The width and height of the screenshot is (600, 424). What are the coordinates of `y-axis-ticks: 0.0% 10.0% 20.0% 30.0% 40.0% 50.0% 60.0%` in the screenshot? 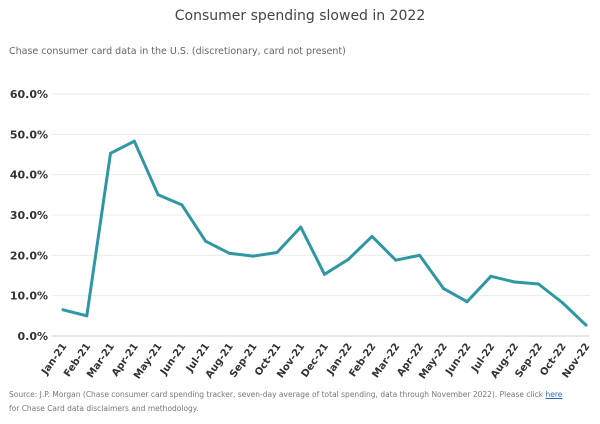 It's located at (29, 215).